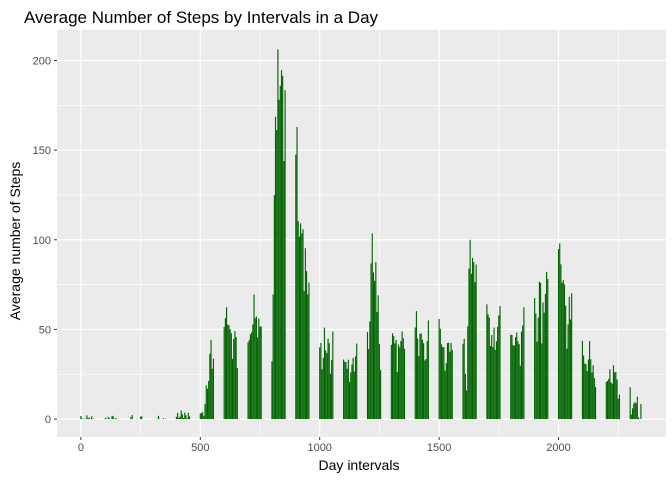 The width and height of the screenshot is (672, 480). I want to click on y-tick-label: 100, so click(42, 241).